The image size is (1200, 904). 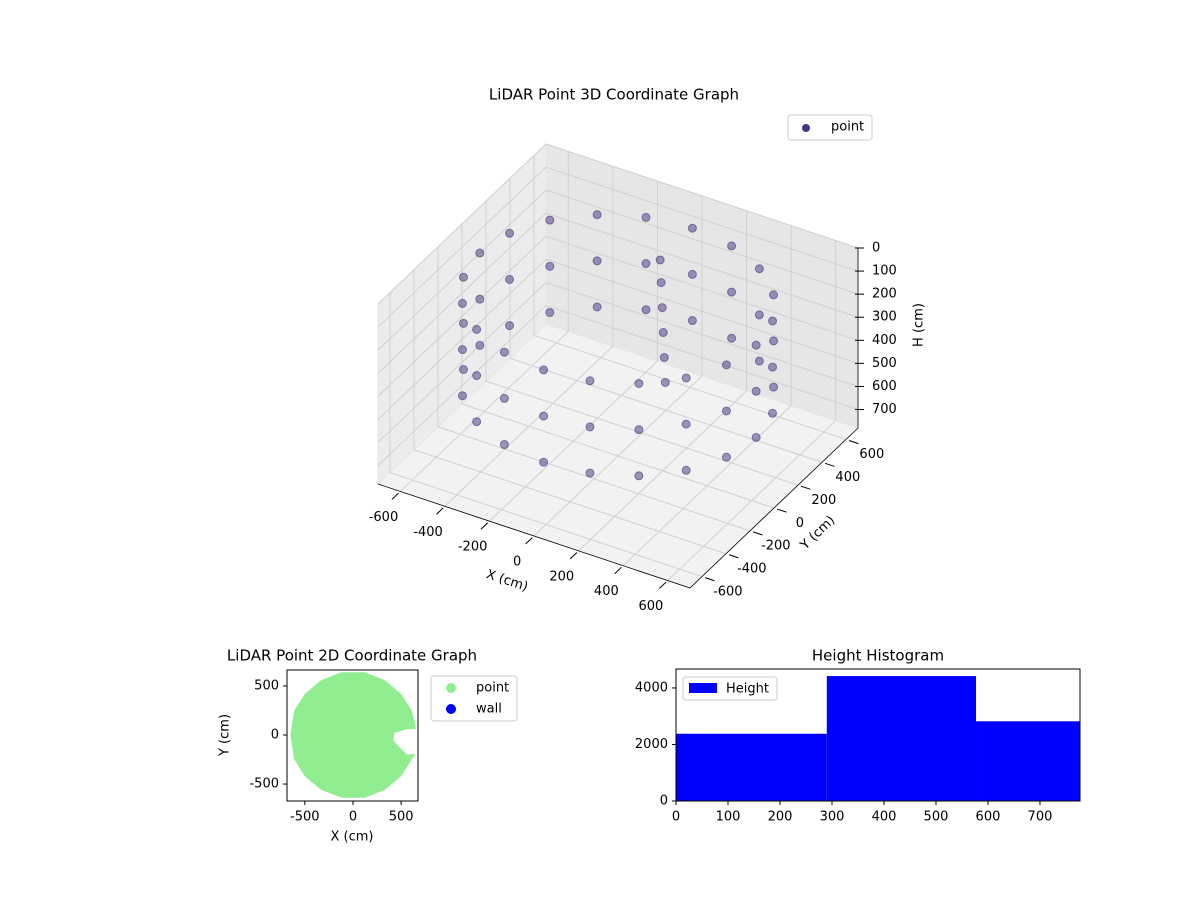 What do you see at coordinates (352, 656) in the screenshot?
I see `chart-title: LiDAR Point 2D Coordinate Graph` at bounding box center [352, 656].